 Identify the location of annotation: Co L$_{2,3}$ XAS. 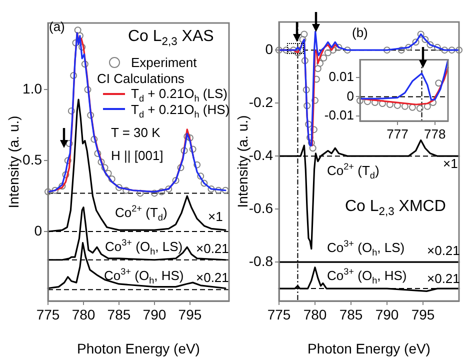
(171, 38).